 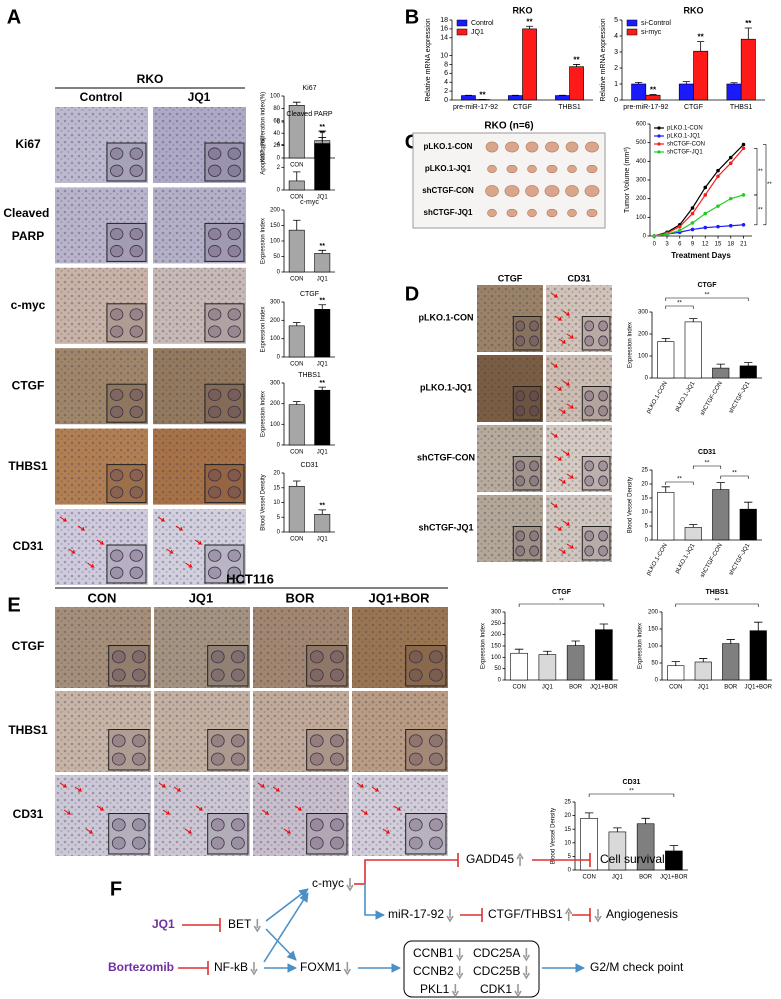 What do you see at coordinates (309, 375) in the screenshot?
I see `chart-title: THBS1` at bounding box center [309, 375].